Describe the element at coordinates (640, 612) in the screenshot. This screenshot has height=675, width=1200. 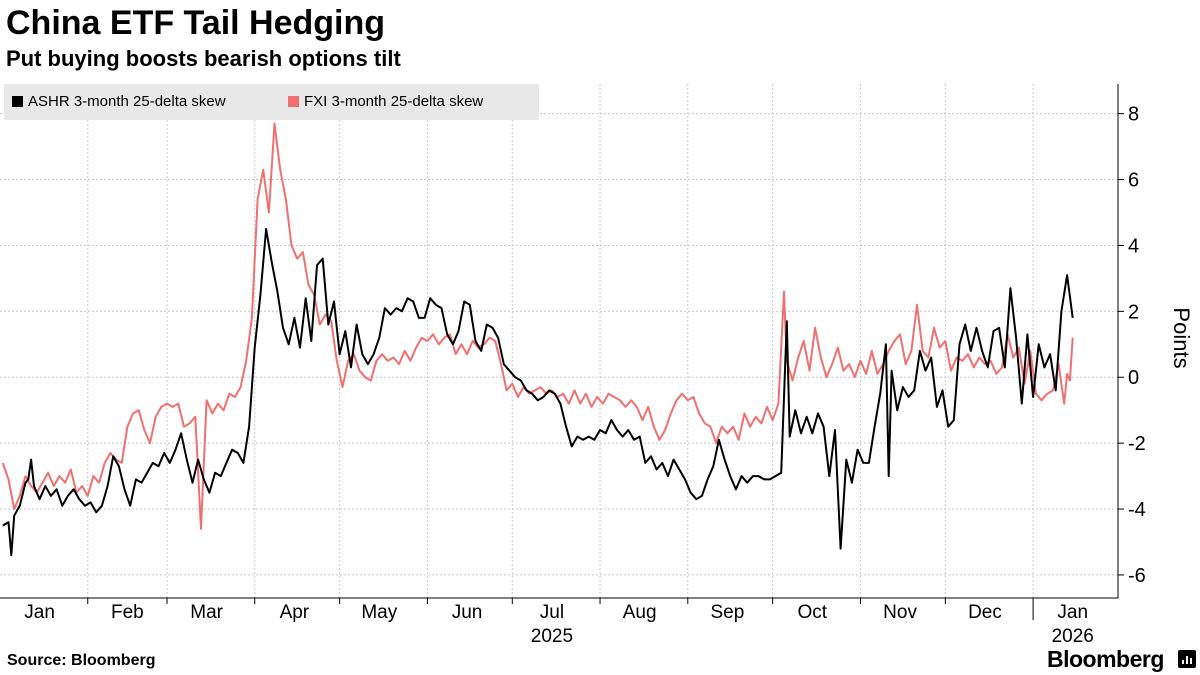
I see `x-tick-label: Aug` at that location.